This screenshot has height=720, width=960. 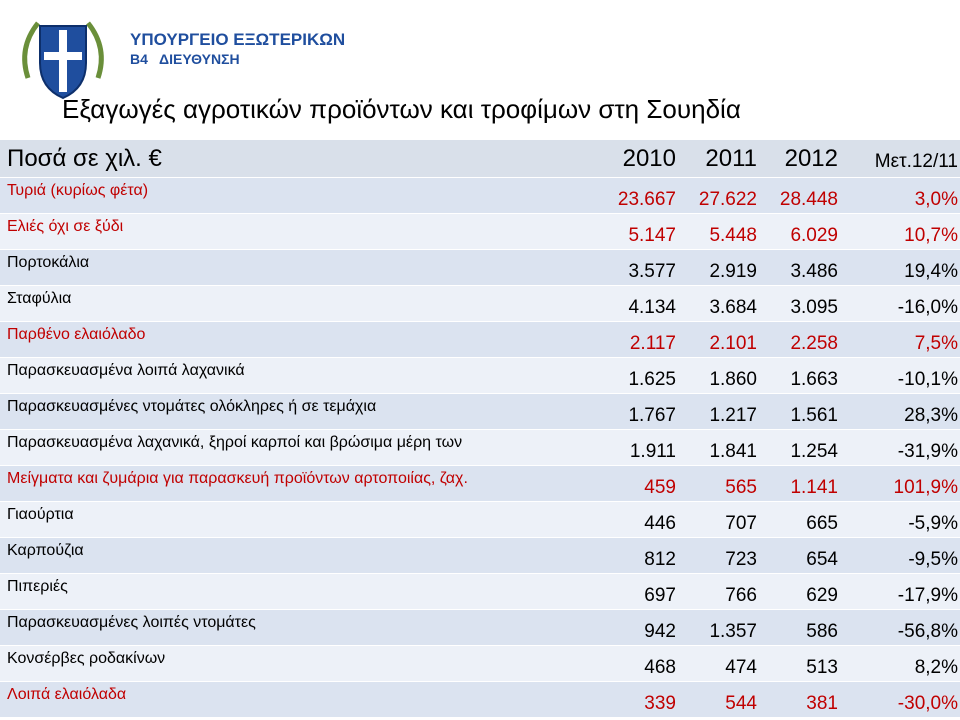 What do you see at coordinates (822, 595) in the screenshot?
I see `value-cell: 629` at bounding box center [822, 595].